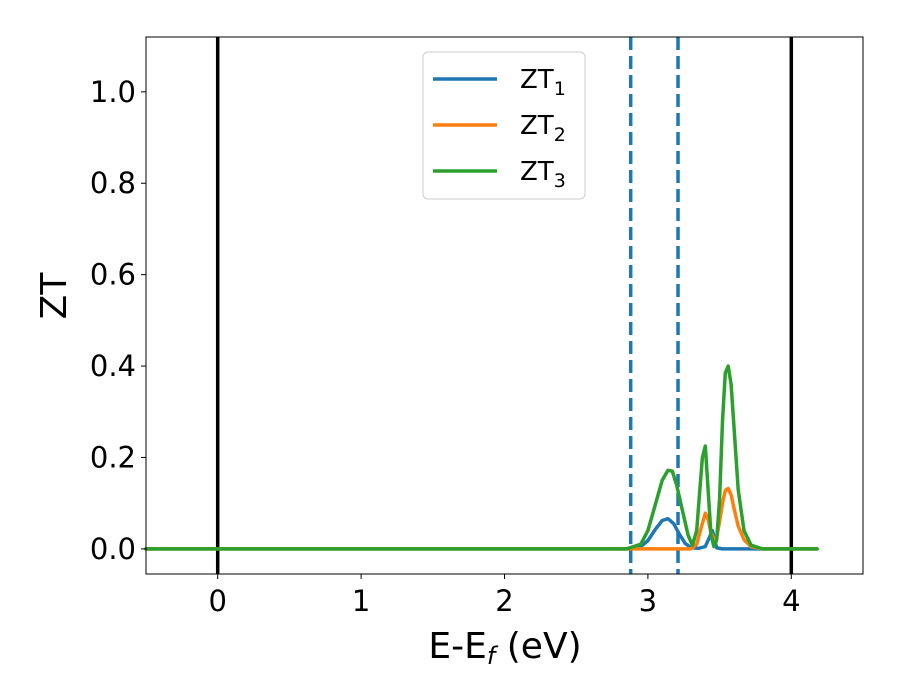  Describe the element at coordinates (543, 128) in the screenshot. I see `legend-label-2: ZT2` at that location.